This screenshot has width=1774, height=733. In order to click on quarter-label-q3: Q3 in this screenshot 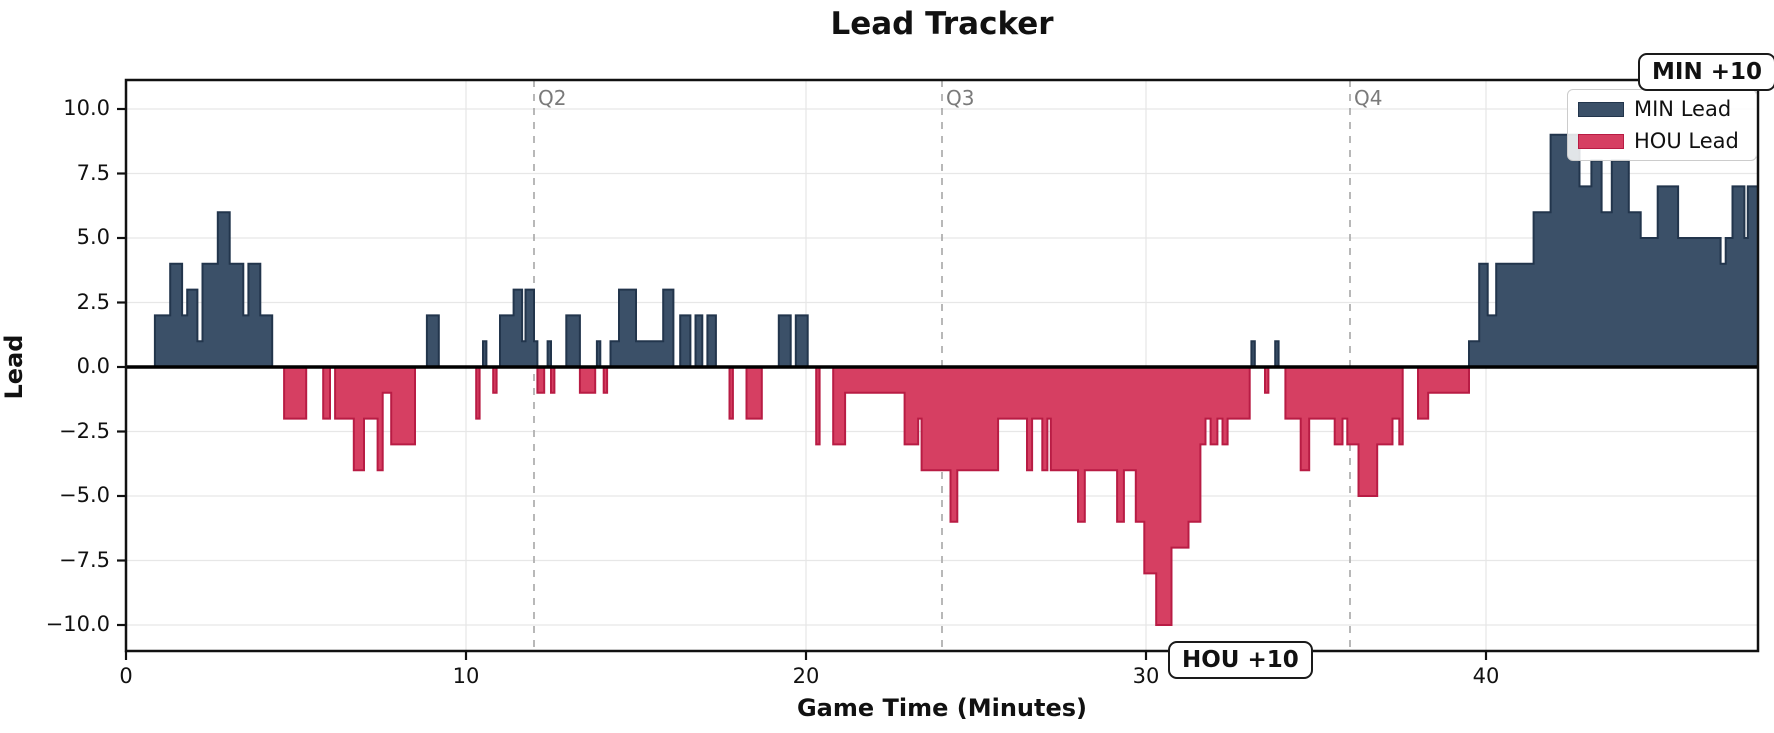, I will do `click(960, 98)`.